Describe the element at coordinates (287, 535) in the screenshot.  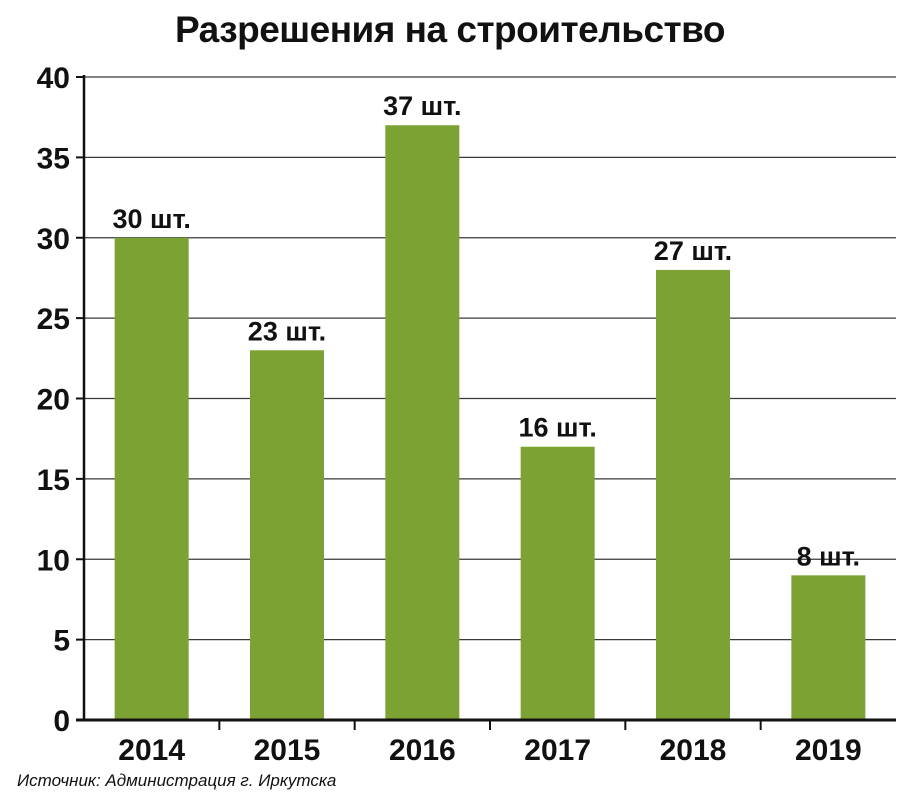
I see `bar-2015` at that location.